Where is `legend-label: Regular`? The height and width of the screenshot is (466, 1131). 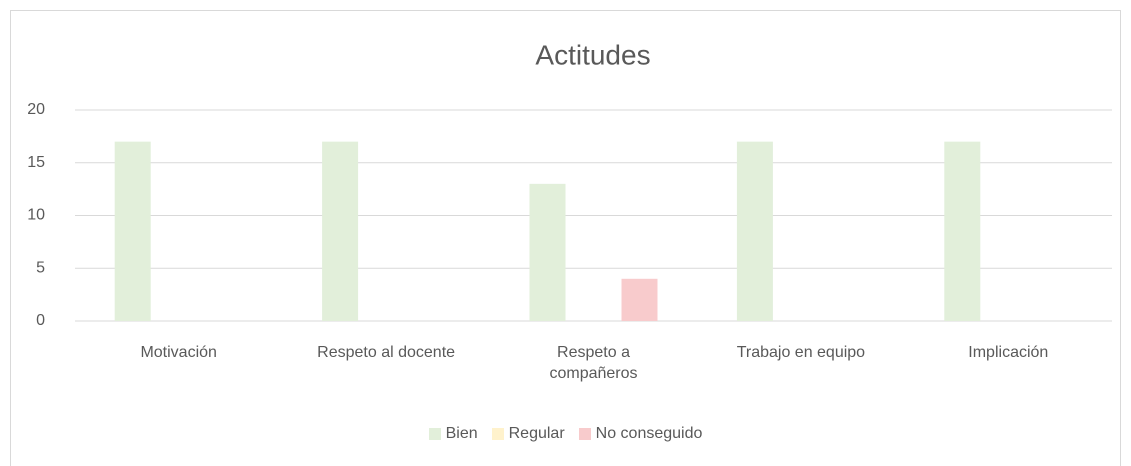 legend-label: Regular is located at coordinates (536, 433).